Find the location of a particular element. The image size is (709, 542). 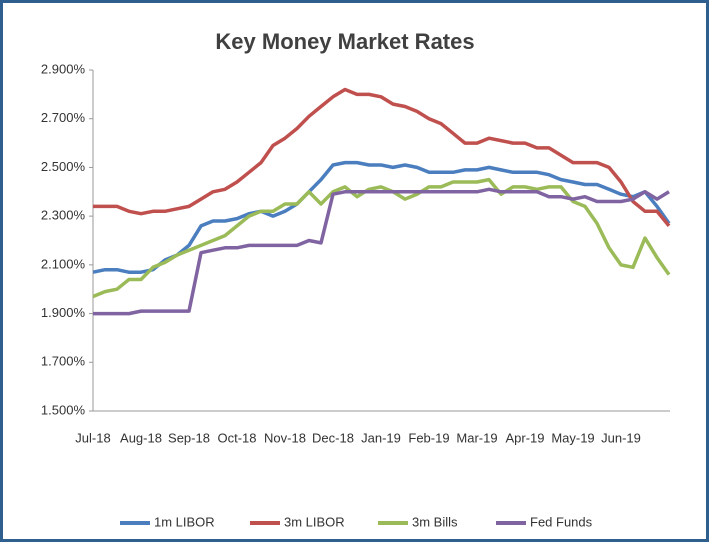

x-tick-label: Nov-18 is located at coordinates (285, 437).